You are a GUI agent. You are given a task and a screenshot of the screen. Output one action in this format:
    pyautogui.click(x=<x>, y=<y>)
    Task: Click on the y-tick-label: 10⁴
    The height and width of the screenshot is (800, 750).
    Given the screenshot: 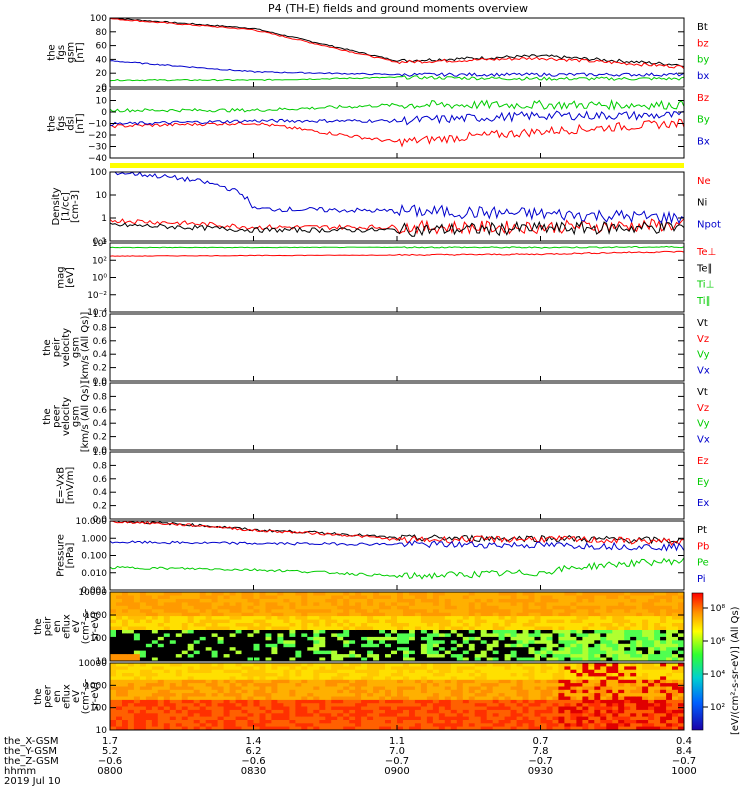 What is the action you would take?
    pyautogui.click(x=99, y=244)
    